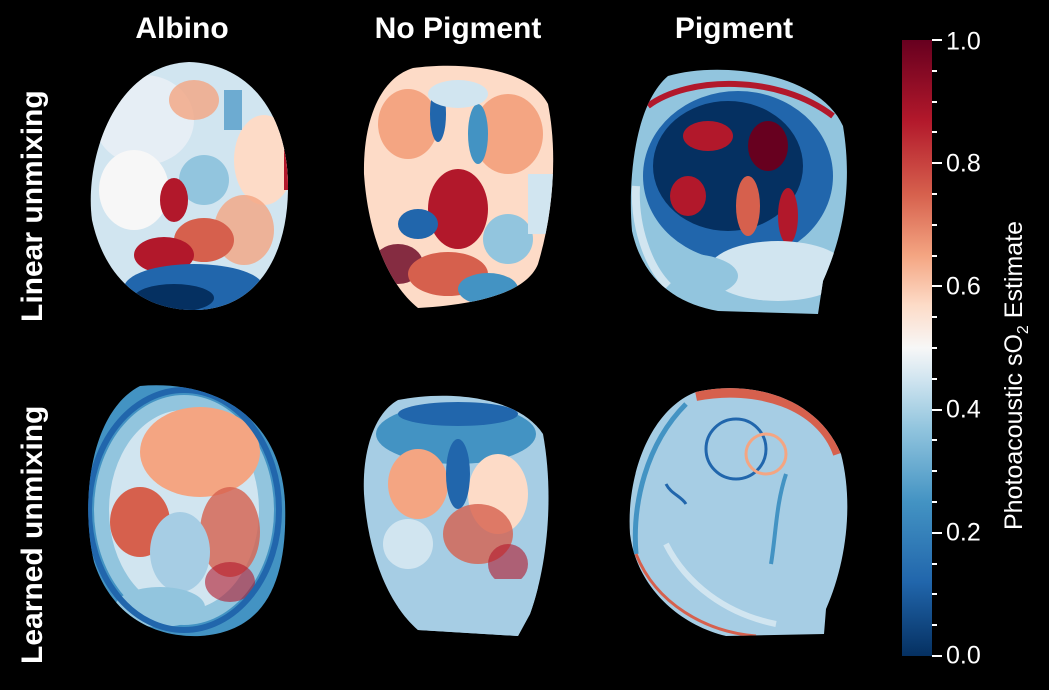  Describe the element at coordinates (182, 28) in the screenshot. I see `column-title-albino: Albino` at that location.